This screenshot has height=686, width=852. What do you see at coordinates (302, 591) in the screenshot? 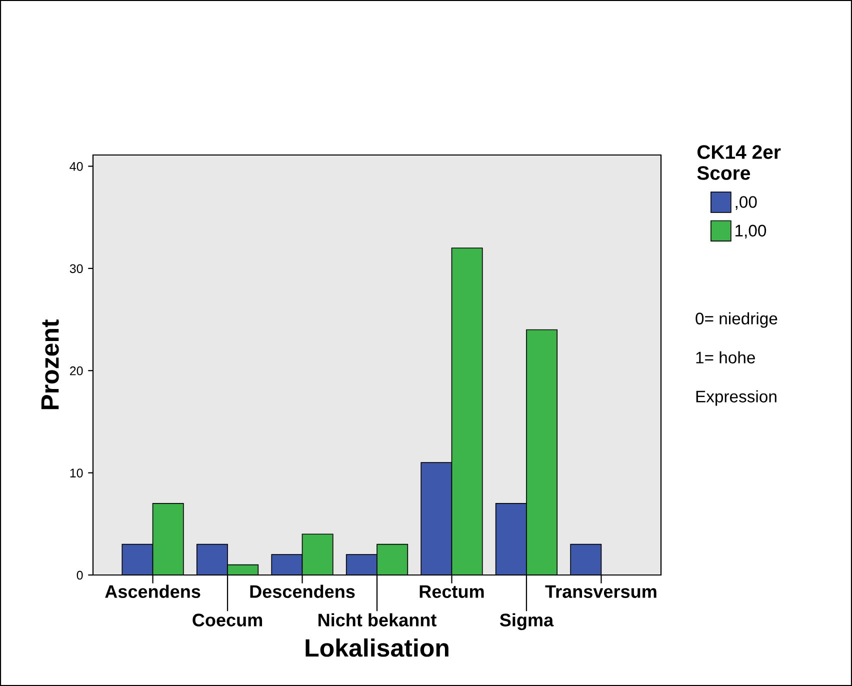
I see `x-tick-label: Descendens` at bounding box center [302, 591].